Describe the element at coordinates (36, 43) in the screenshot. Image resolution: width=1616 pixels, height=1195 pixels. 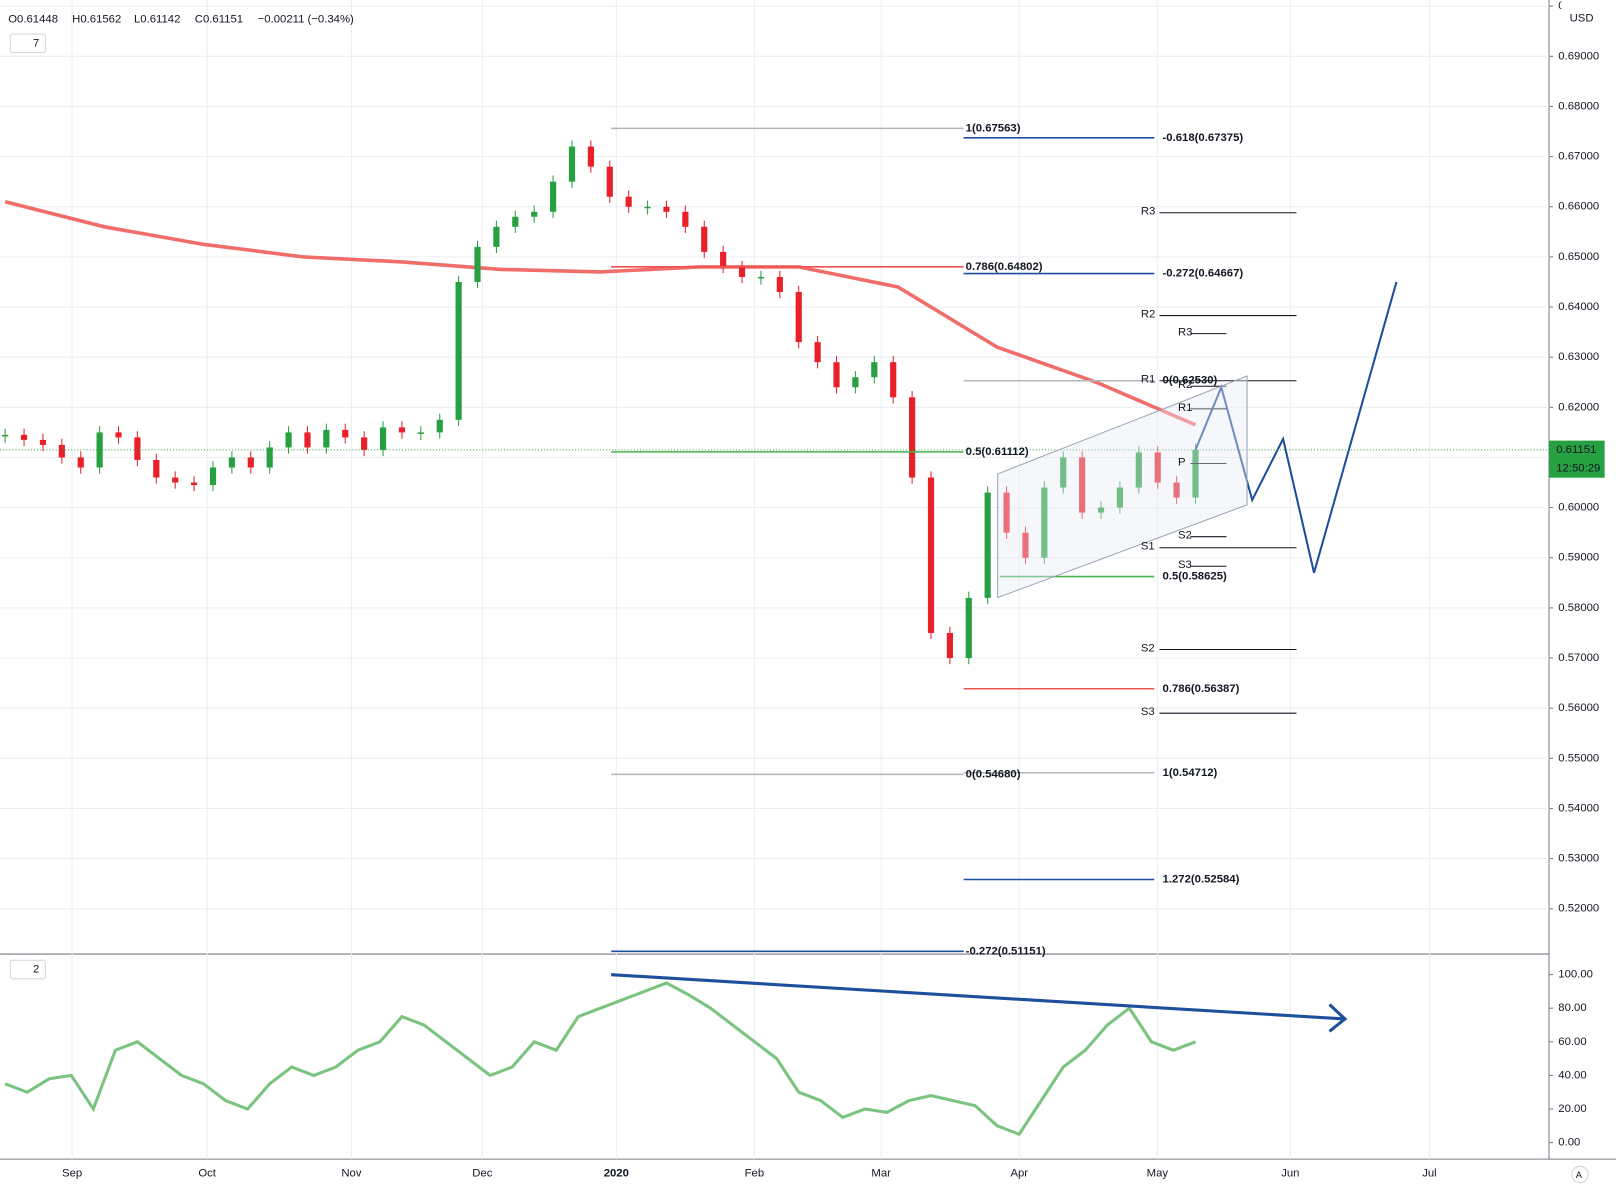
I see `main-legend-count: 7` at that location.